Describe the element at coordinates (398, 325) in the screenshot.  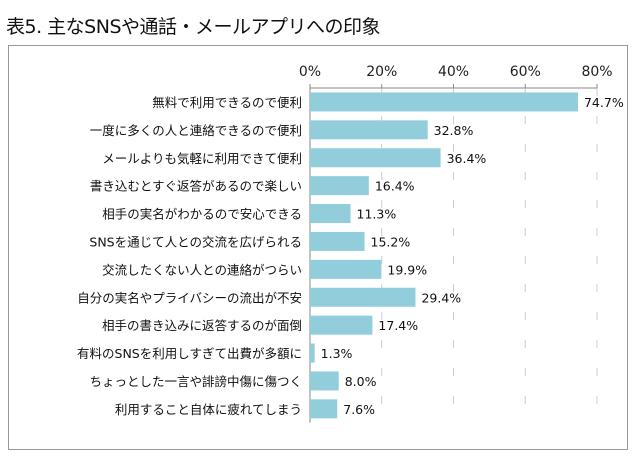
I see `data-label: 17.4%` at that location.